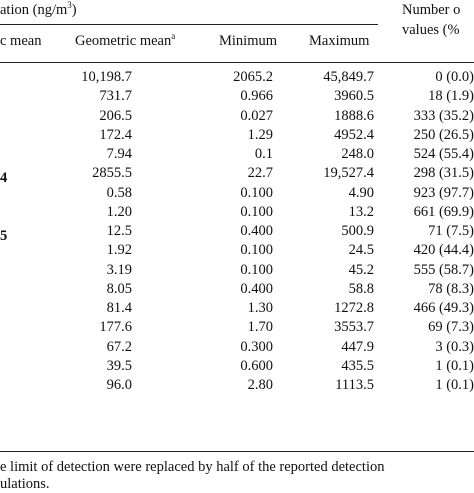 This screenshot has width=474, height=493. Describe the element at coordinates (354, 308) in the screenshot. I see `maximum-cell: 1272.8` at that location.